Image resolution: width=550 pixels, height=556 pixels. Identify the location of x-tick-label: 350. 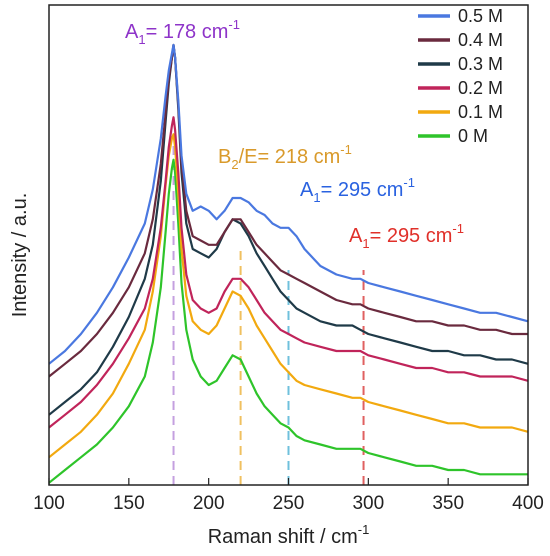
(448, 503).